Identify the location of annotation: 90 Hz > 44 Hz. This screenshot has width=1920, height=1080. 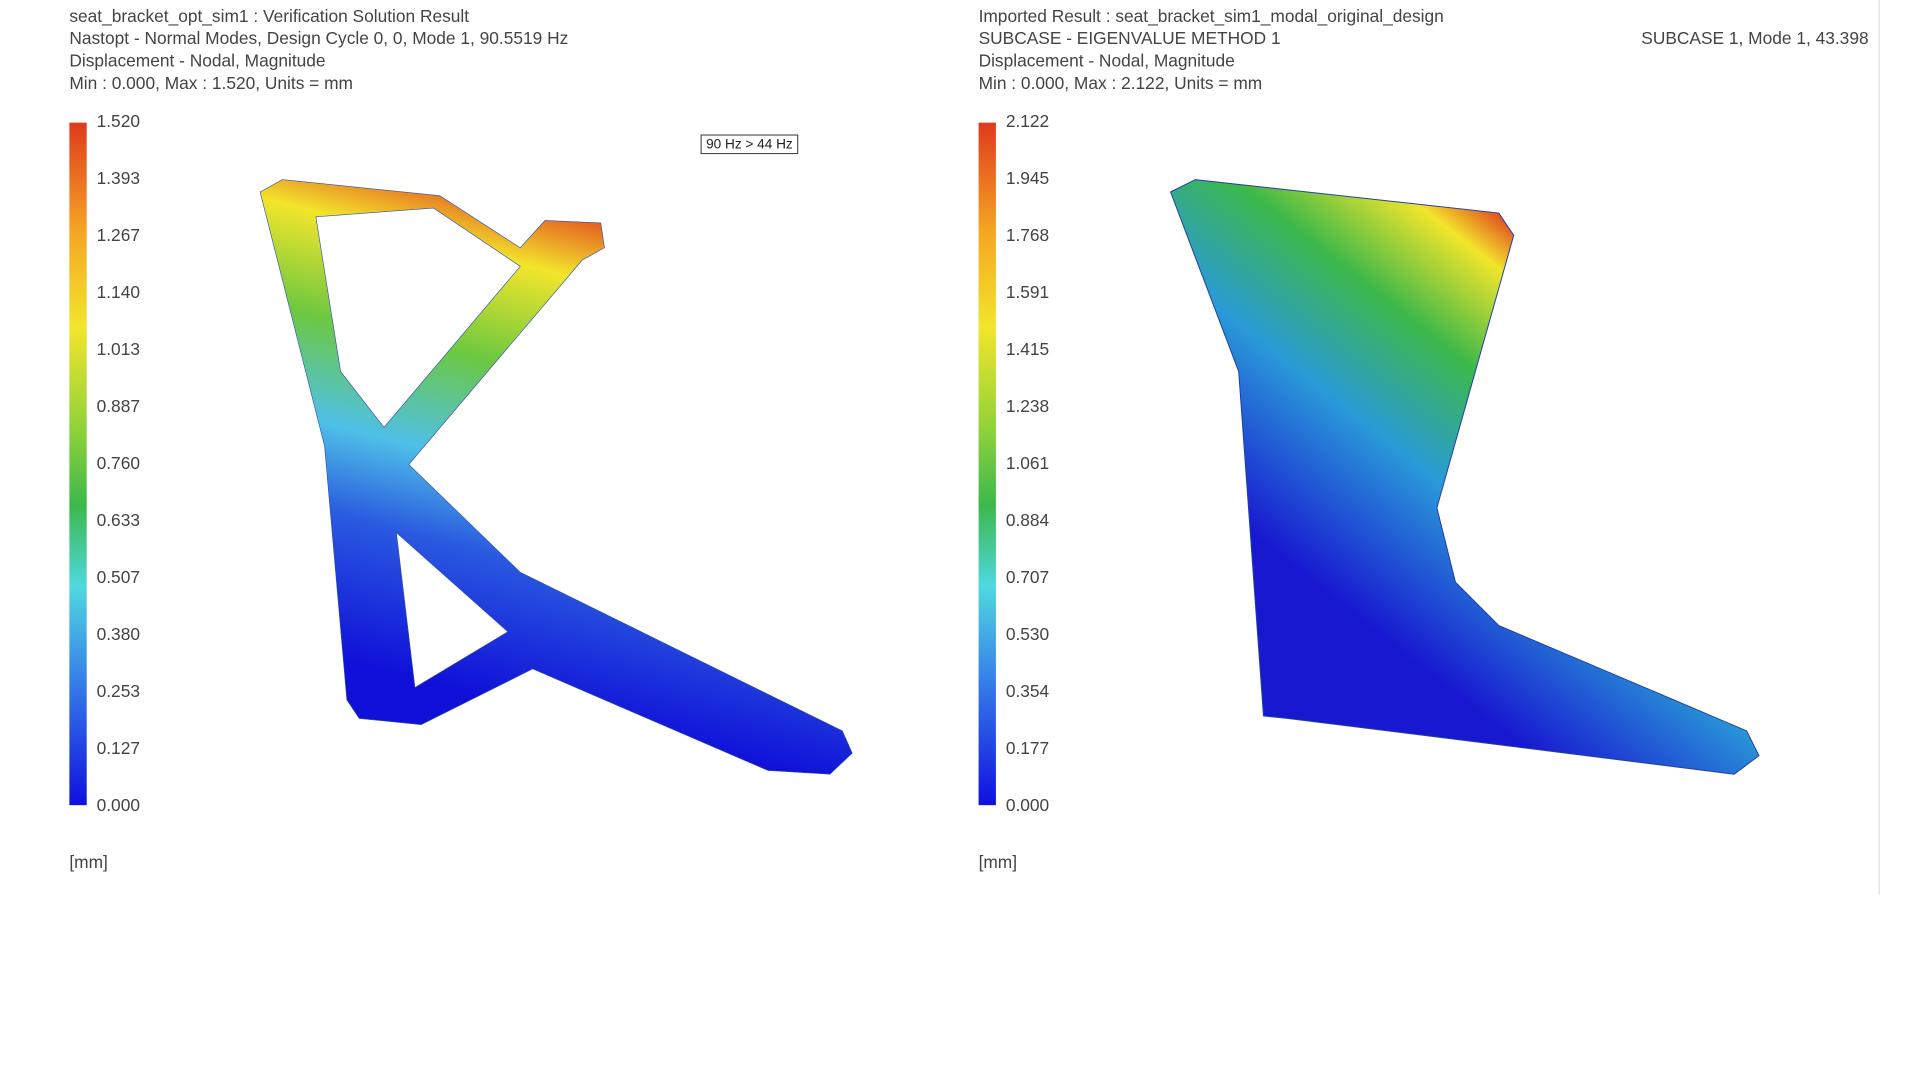
(749, 144).